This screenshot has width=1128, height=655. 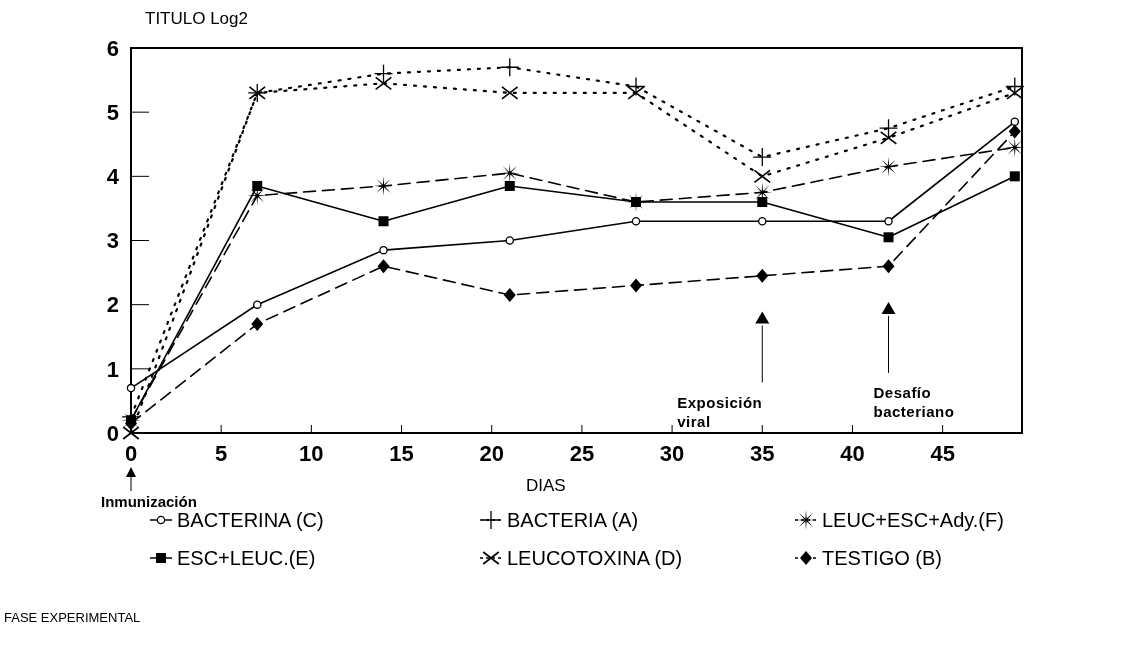 What do you see at coordinates (112, 305) in the screenshot?
I see `y-tick-label: 2` at bounding box center [112, 305].